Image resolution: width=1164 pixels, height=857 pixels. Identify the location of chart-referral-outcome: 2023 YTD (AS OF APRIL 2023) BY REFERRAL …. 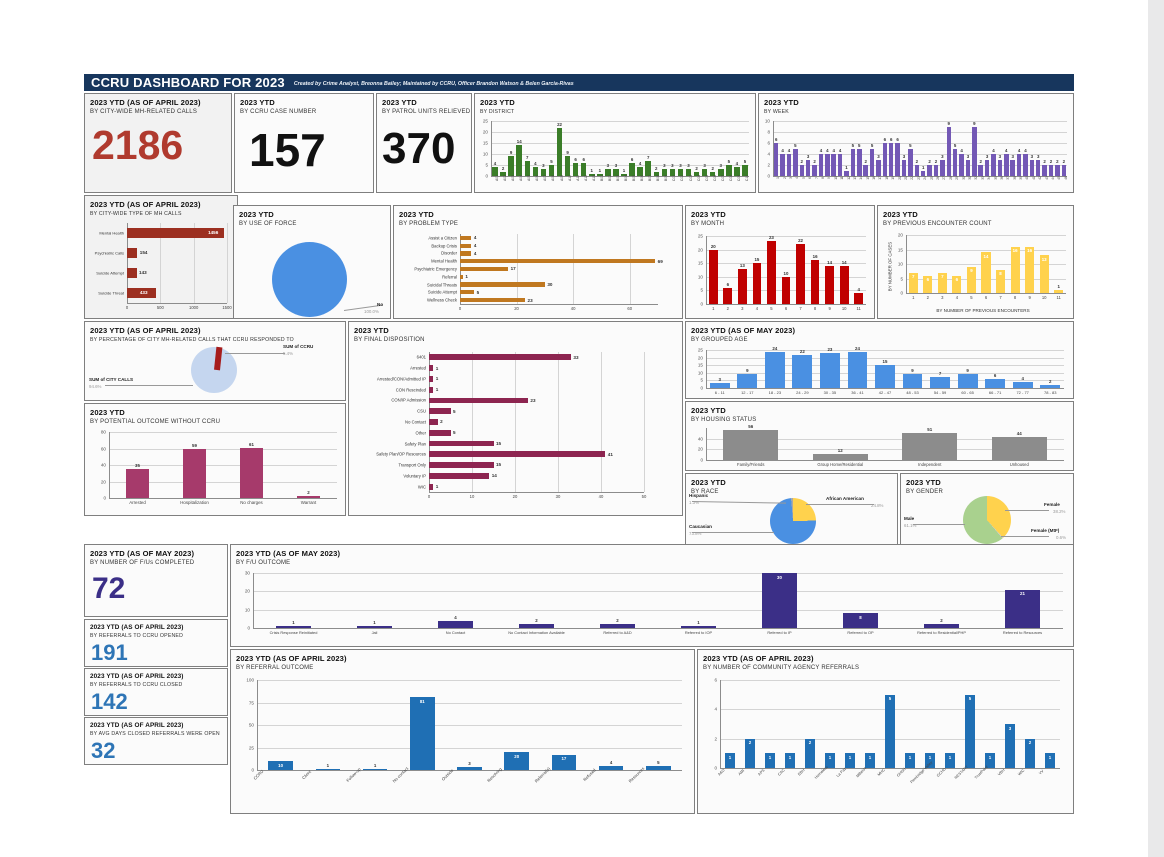
(462, 731).